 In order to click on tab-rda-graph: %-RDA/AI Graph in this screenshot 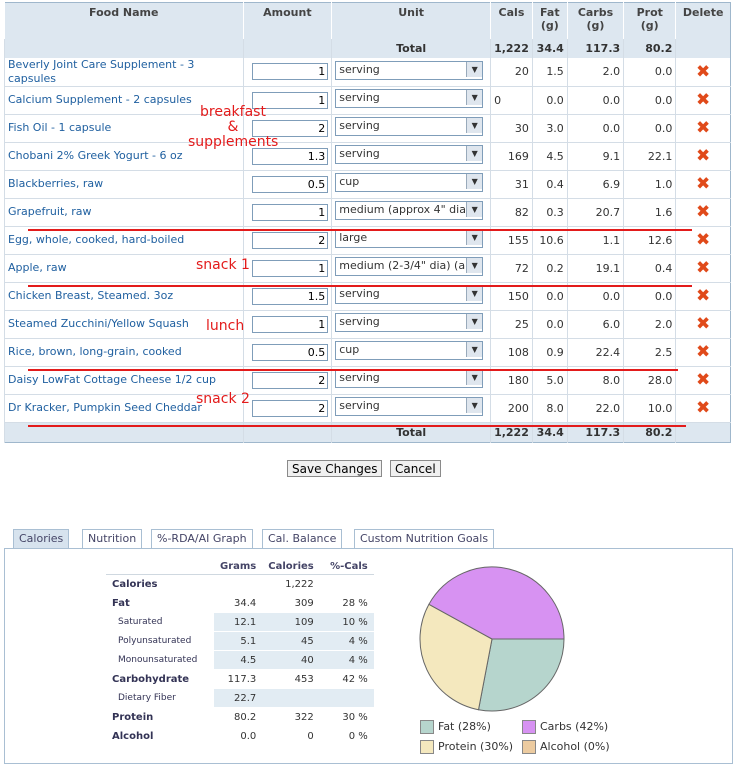, I will do `click(202, 538)`.